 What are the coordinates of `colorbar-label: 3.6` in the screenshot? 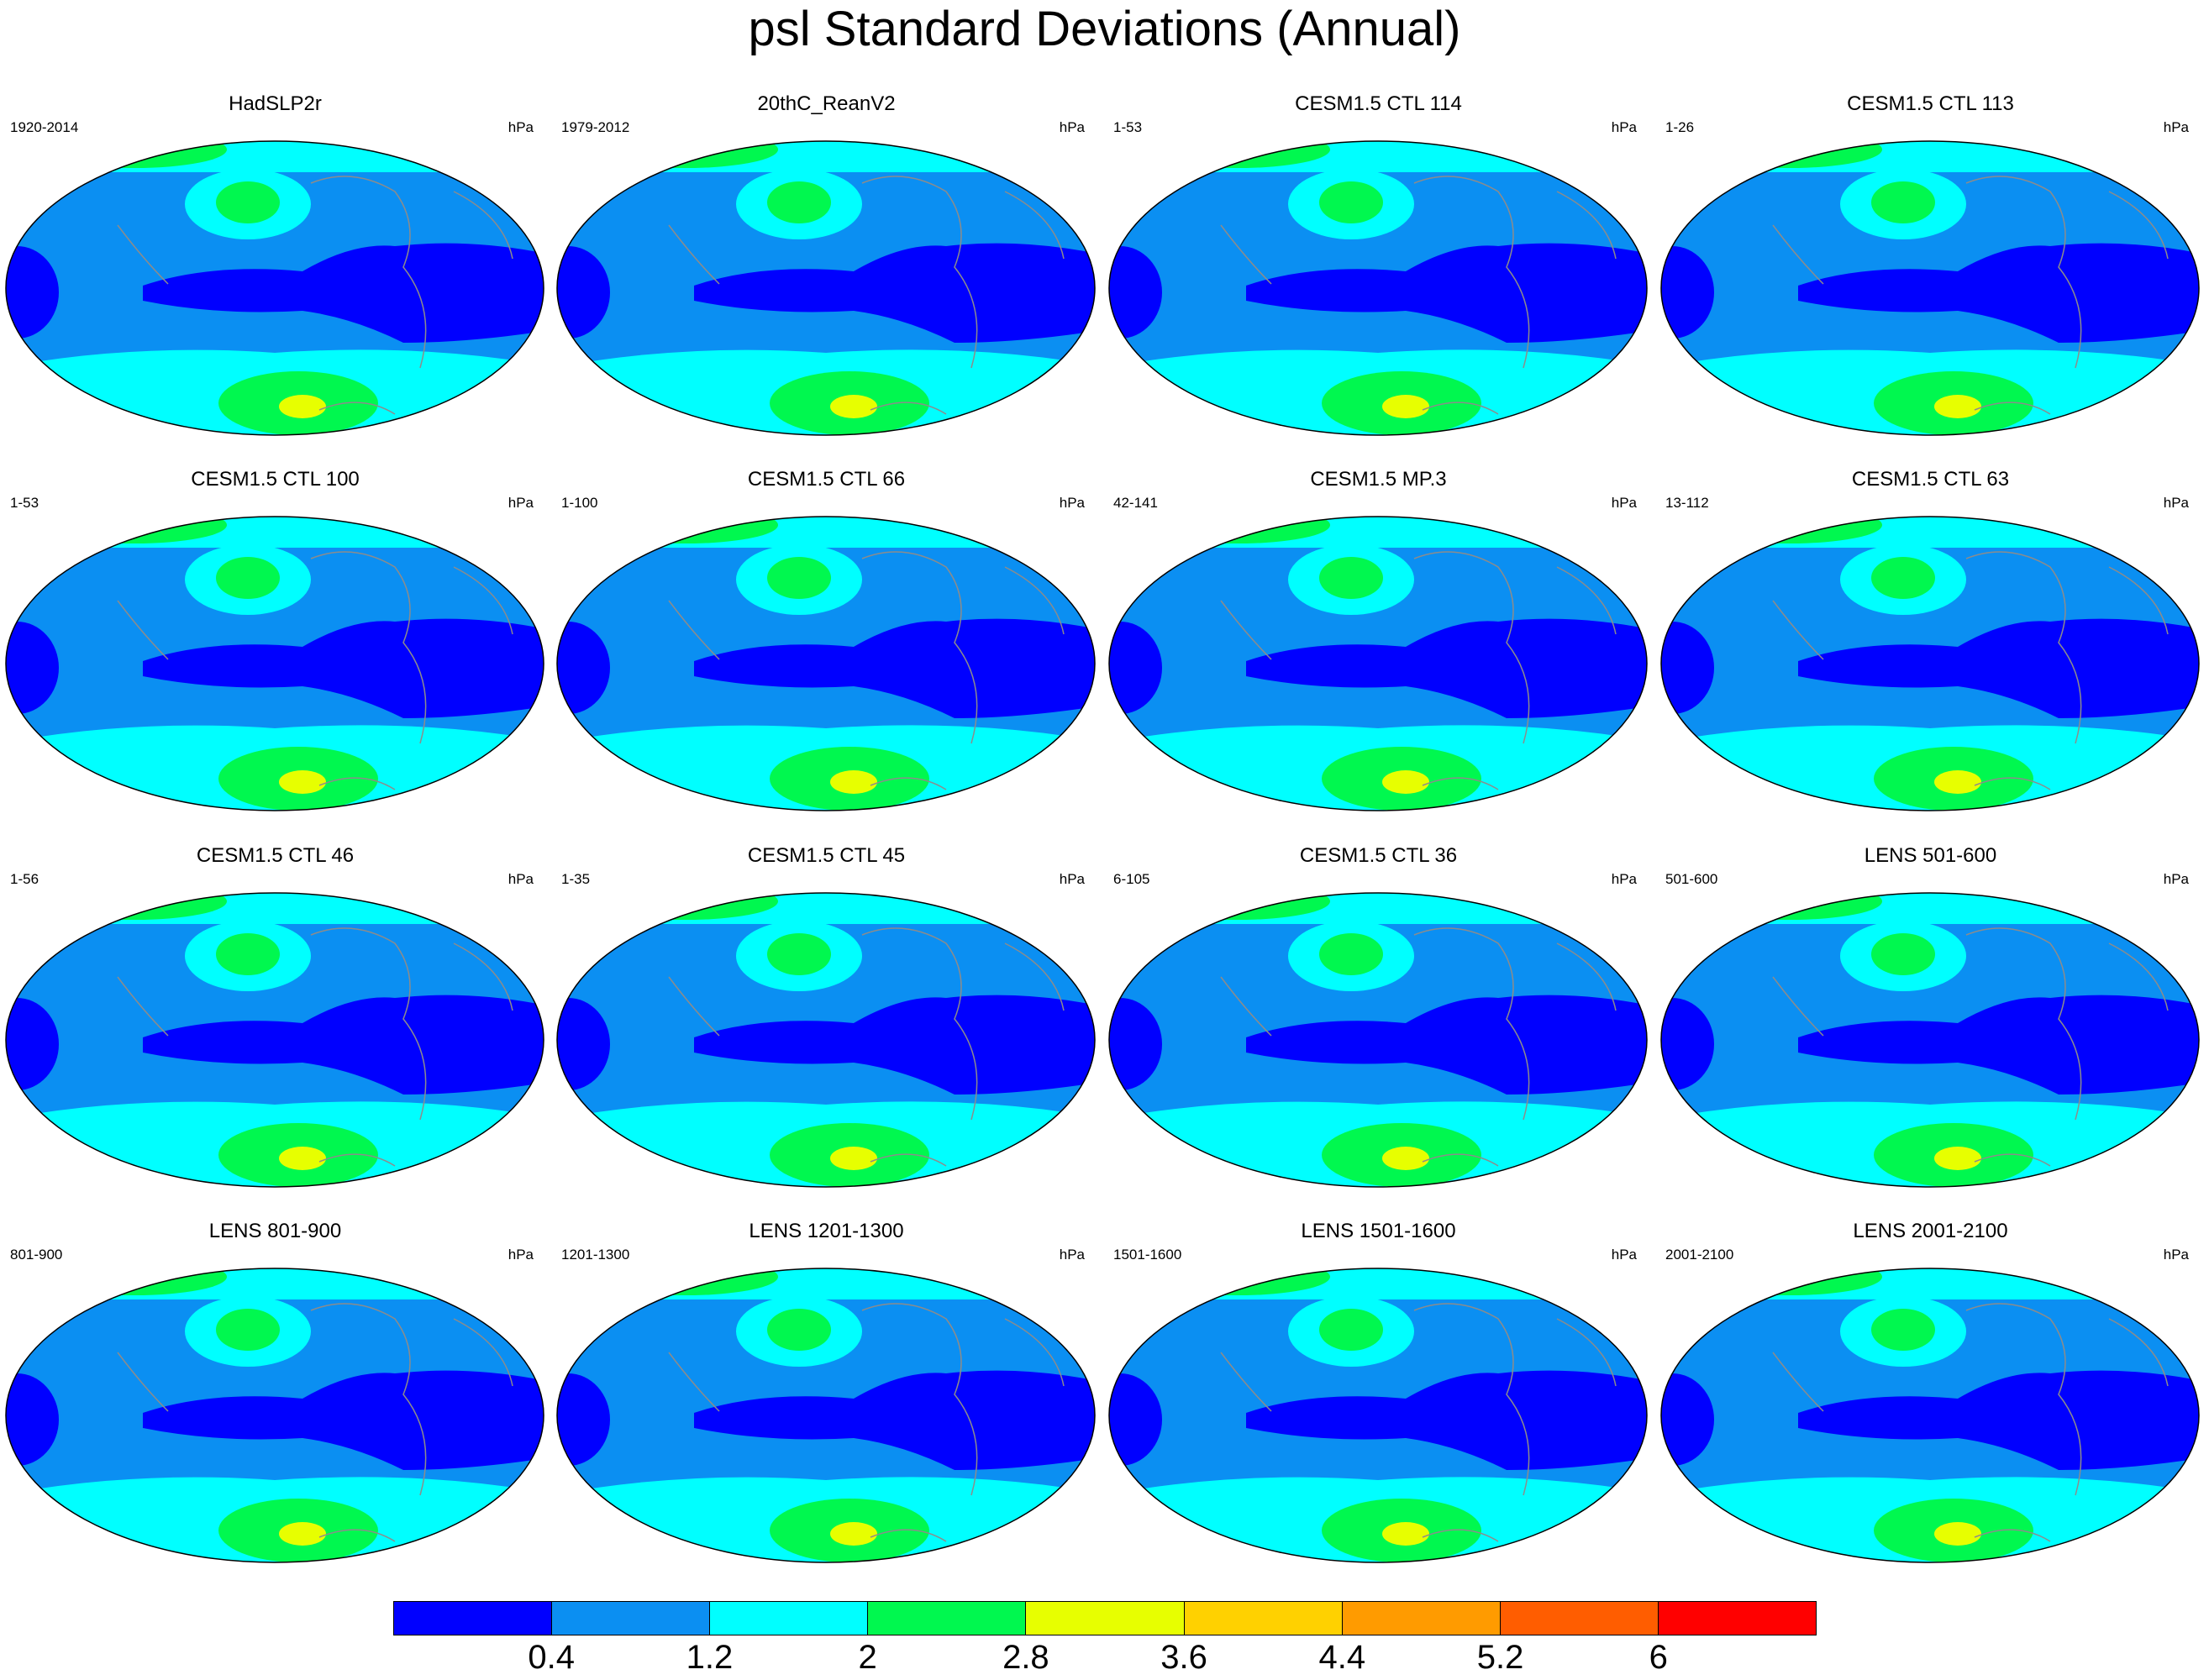 It's located at (1183, 1657).